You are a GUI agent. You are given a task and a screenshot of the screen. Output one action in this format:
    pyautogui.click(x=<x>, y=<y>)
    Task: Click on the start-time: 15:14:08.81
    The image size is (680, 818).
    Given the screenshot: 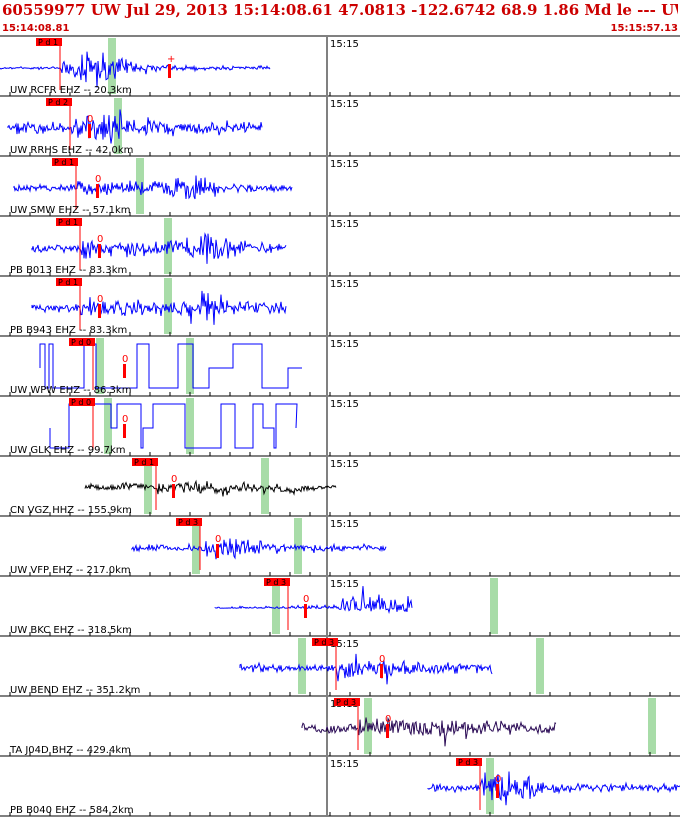 What is the action you would take?
    pyautogui.click(x=36, y=28)
    